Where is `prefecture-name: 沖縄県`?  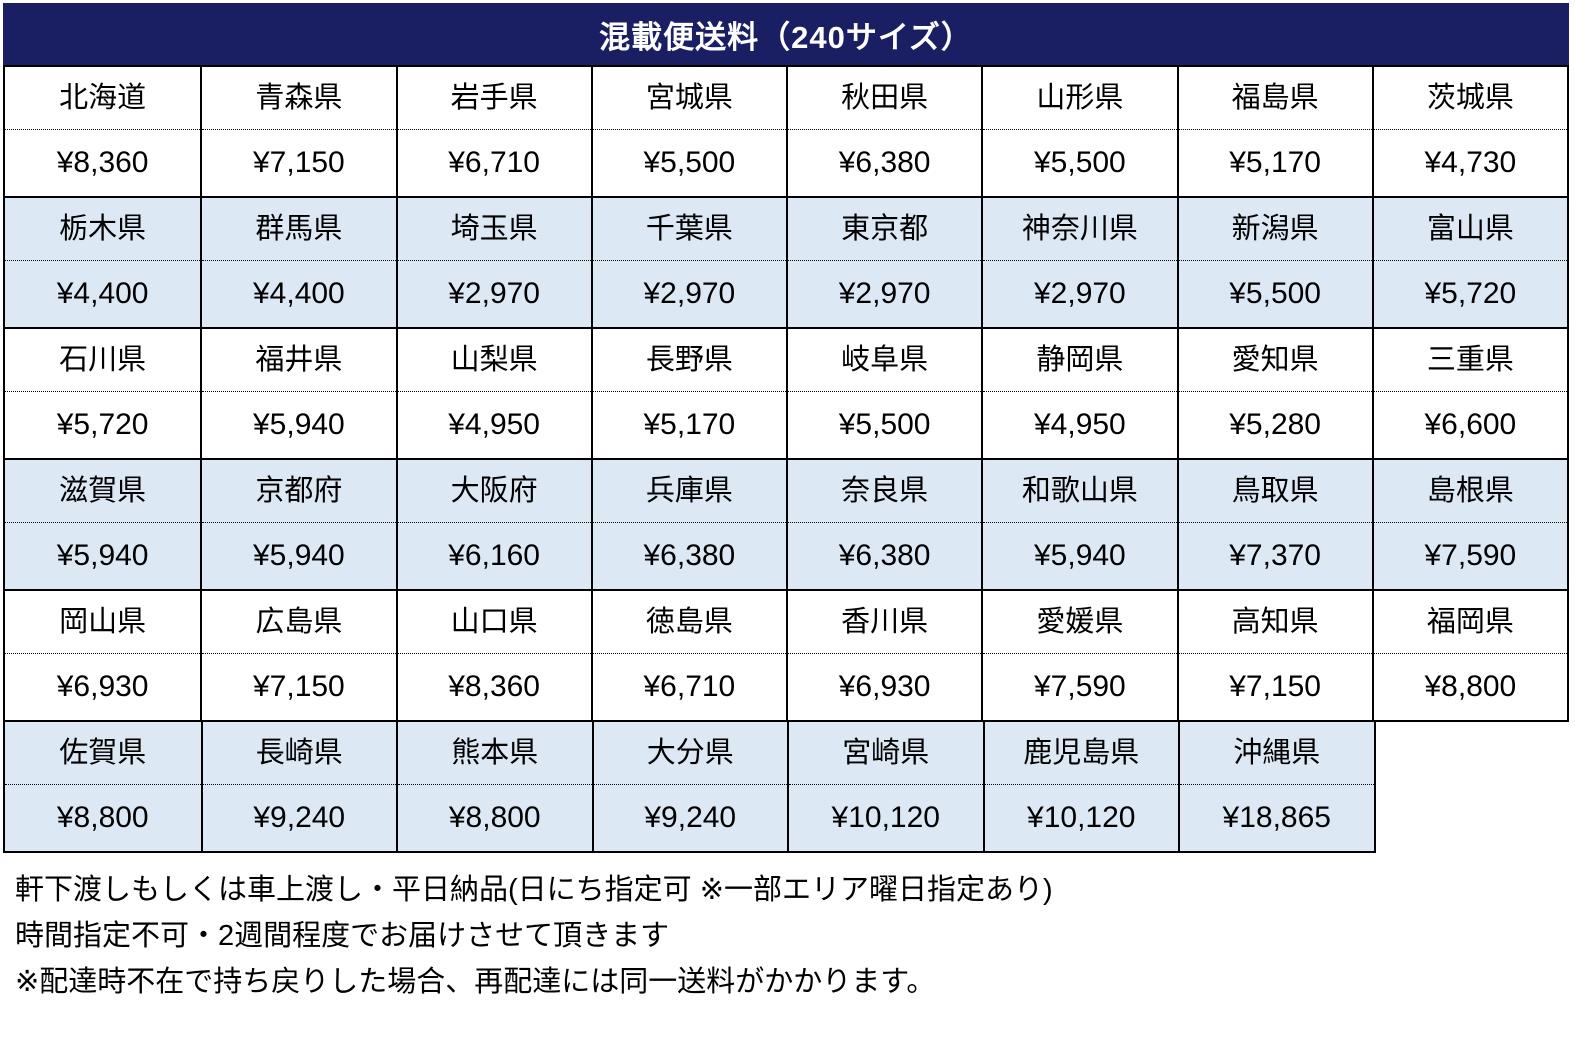 prefecture-name: 沖縄県 is located at coordinates (1277, 753).